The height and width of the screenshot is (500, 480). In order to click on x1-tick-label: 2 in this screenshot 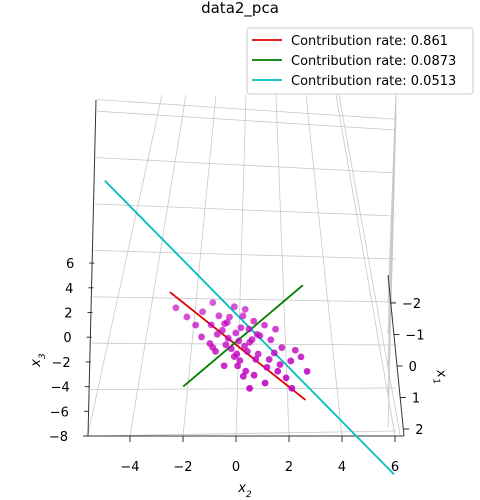, I will do `click(419, 430)`.